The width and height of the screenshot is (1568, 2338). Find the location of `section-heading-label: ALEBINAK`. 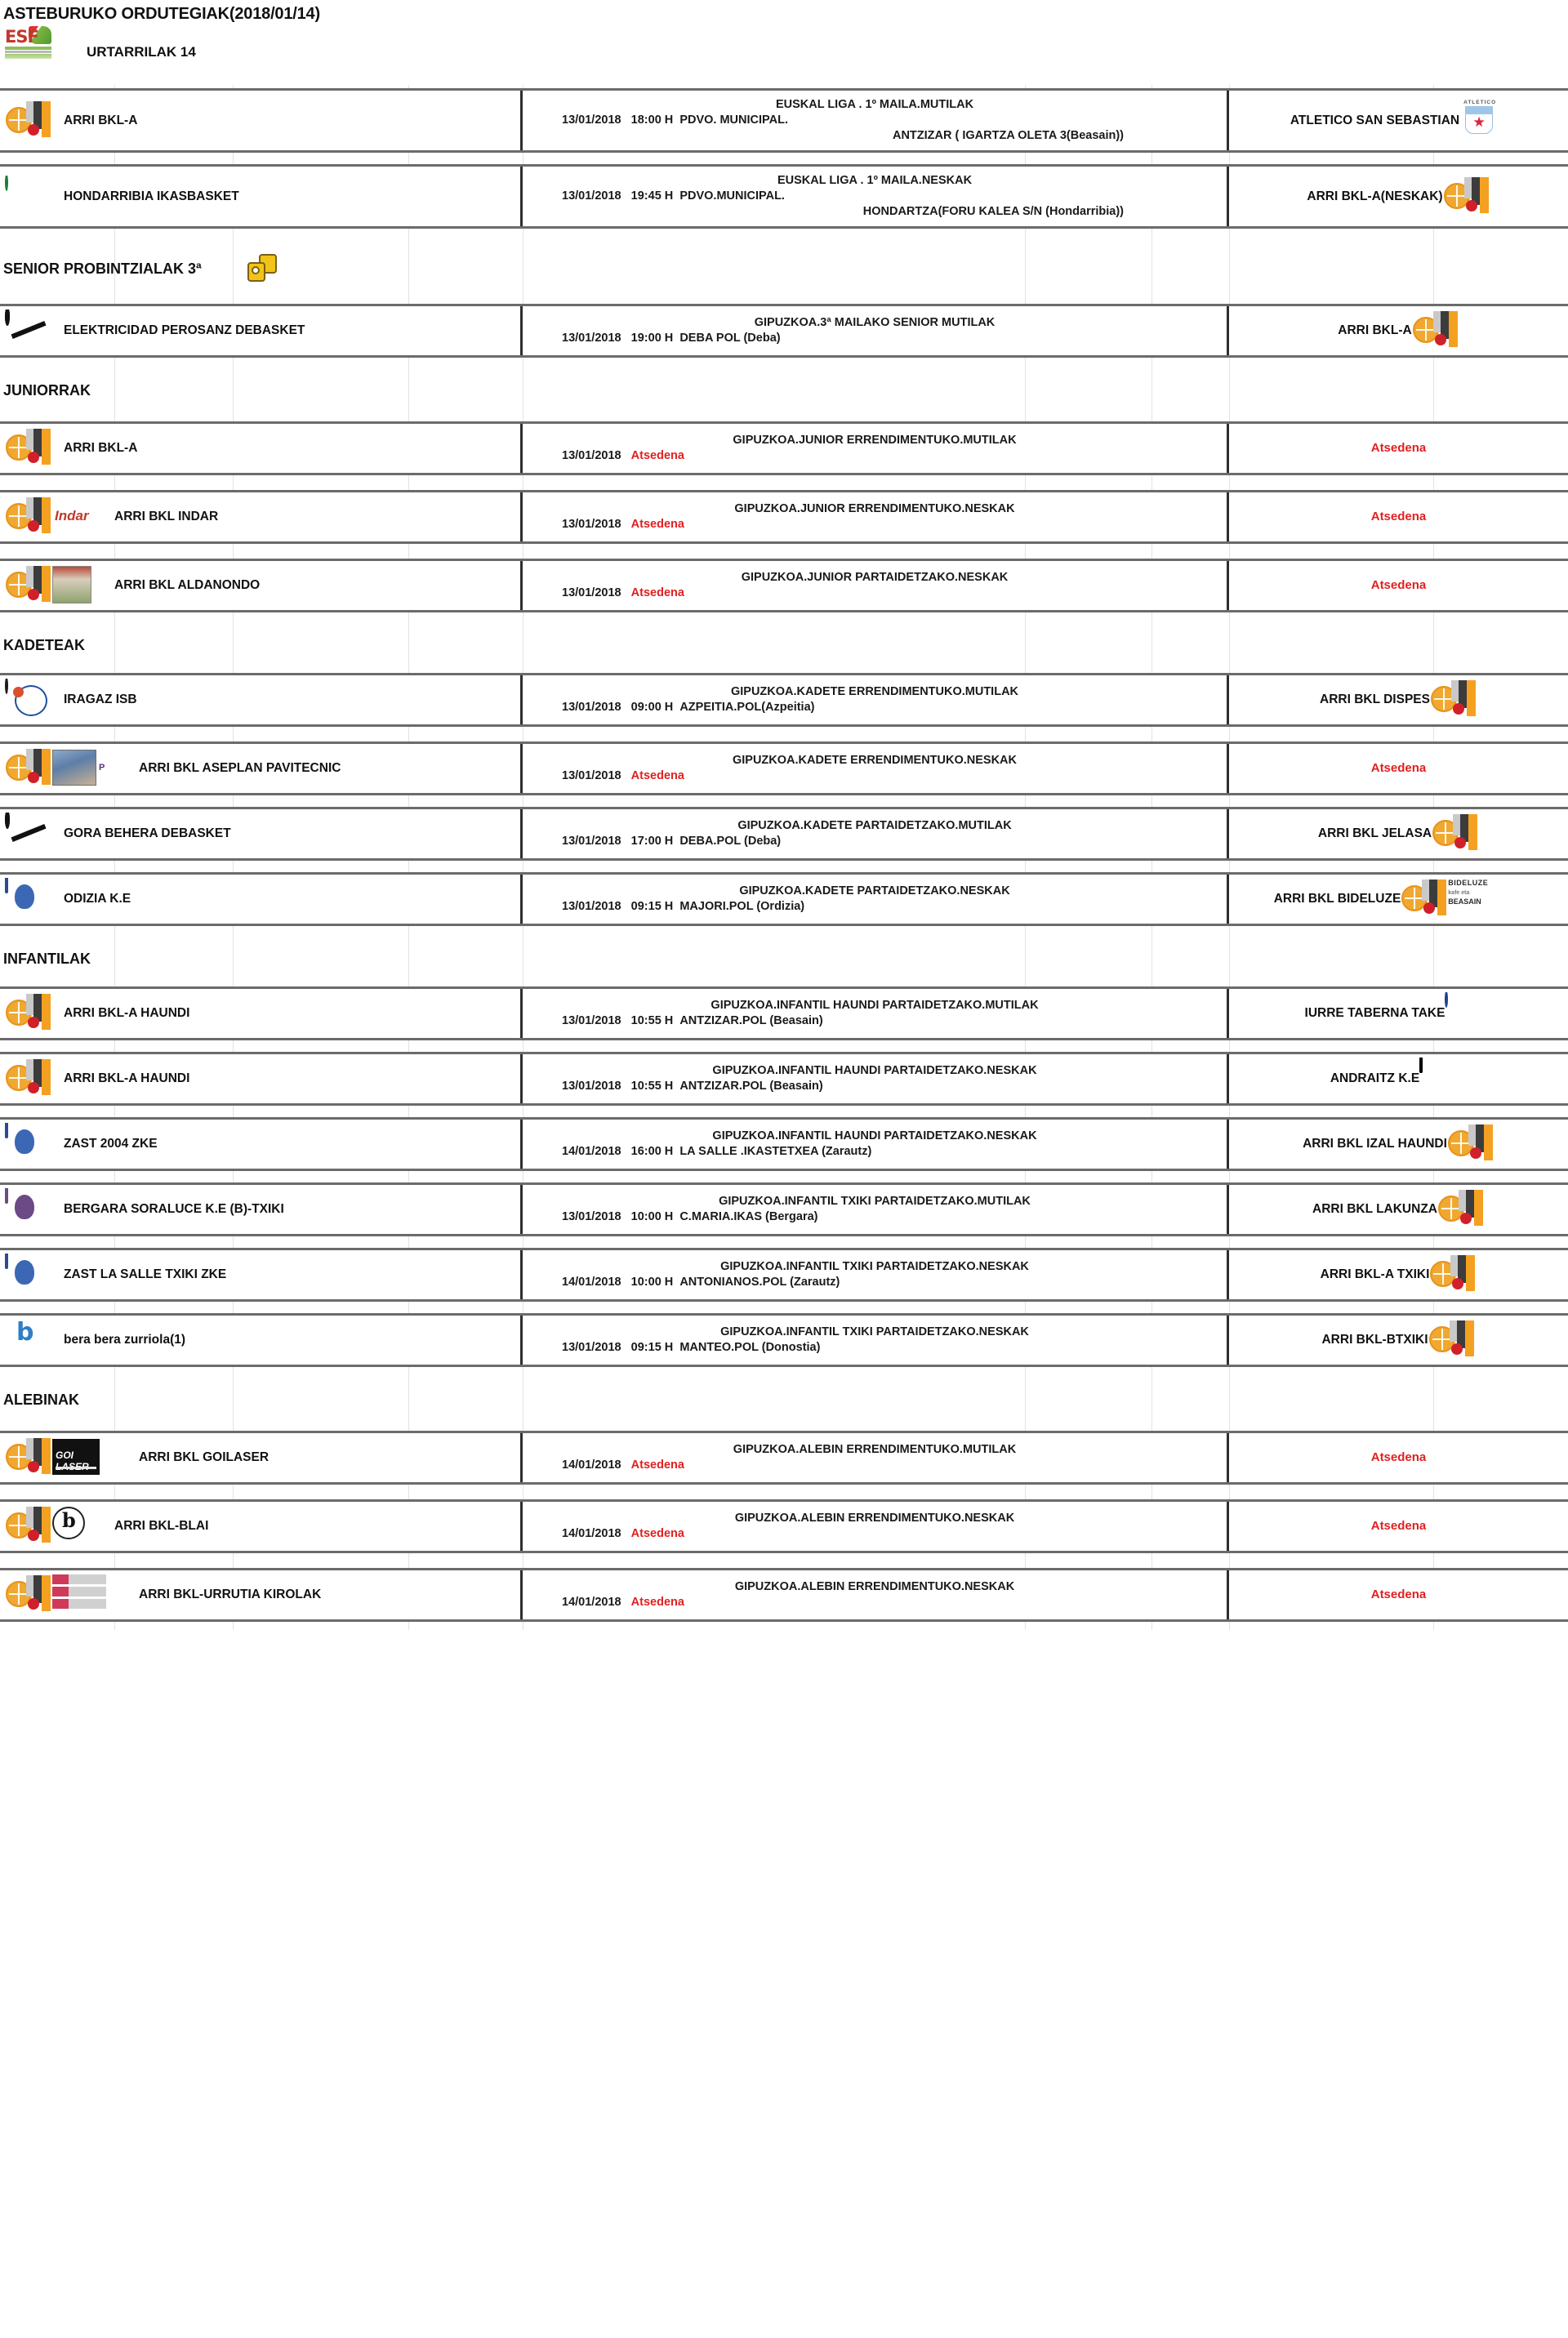

section-heading-label: ALEBINAK is located at coordinates (41, 1399).